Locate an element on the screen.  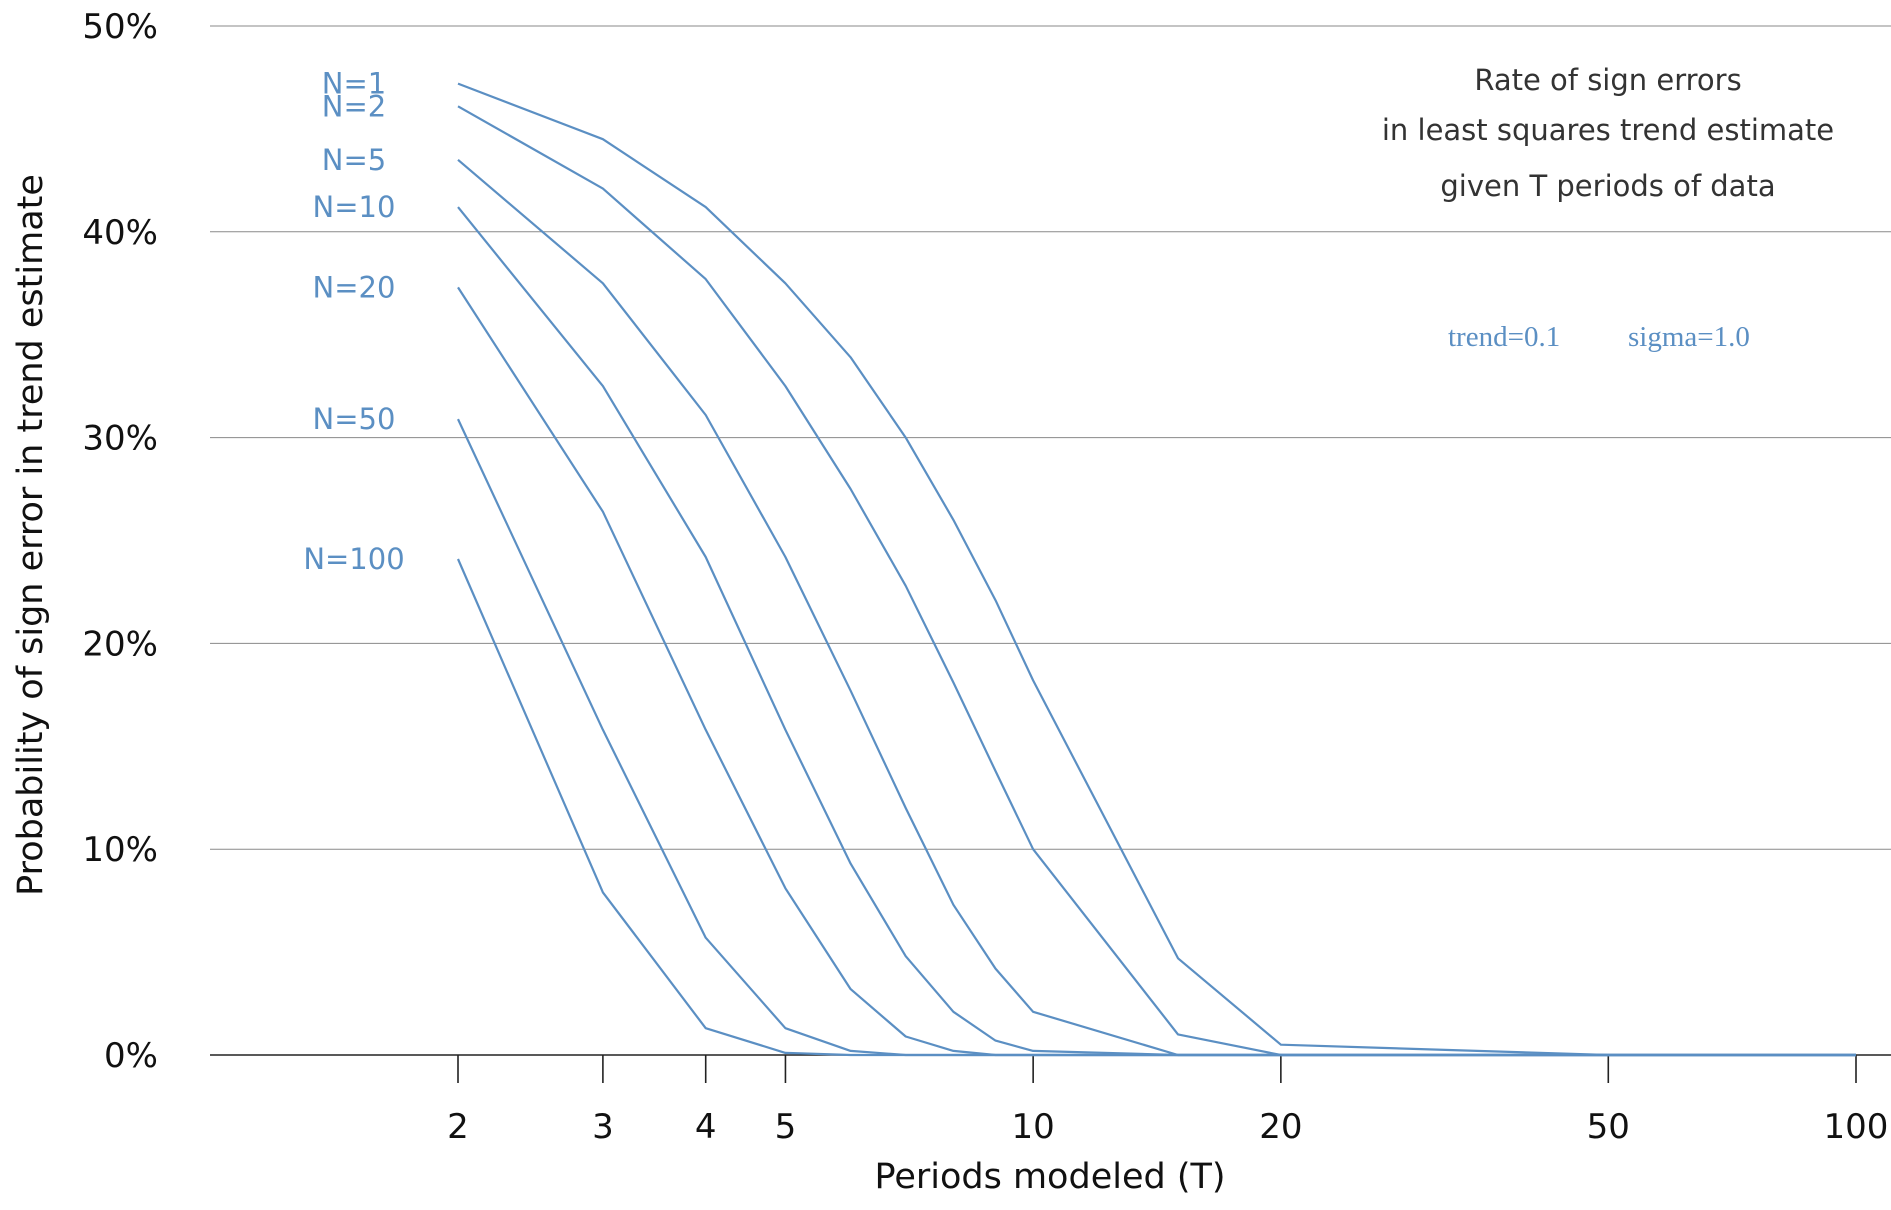
x-axis is located at coordinates (1050, 1068).